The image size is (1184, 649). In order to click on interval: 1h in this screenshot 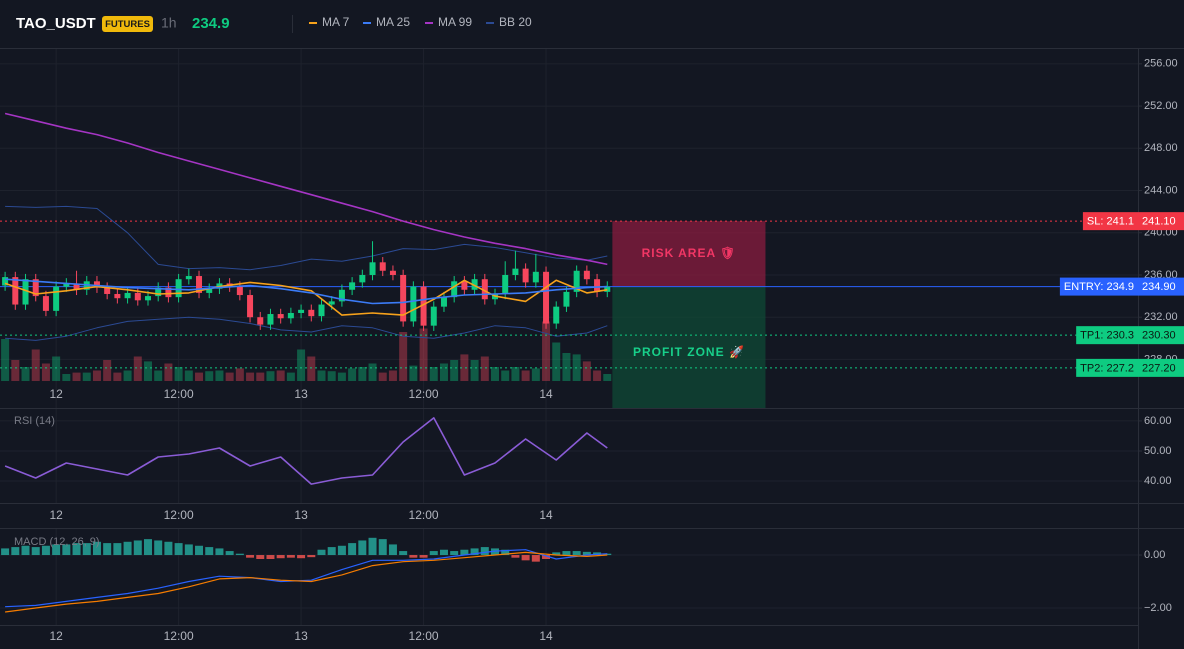, I will do `click(169, 23)`.